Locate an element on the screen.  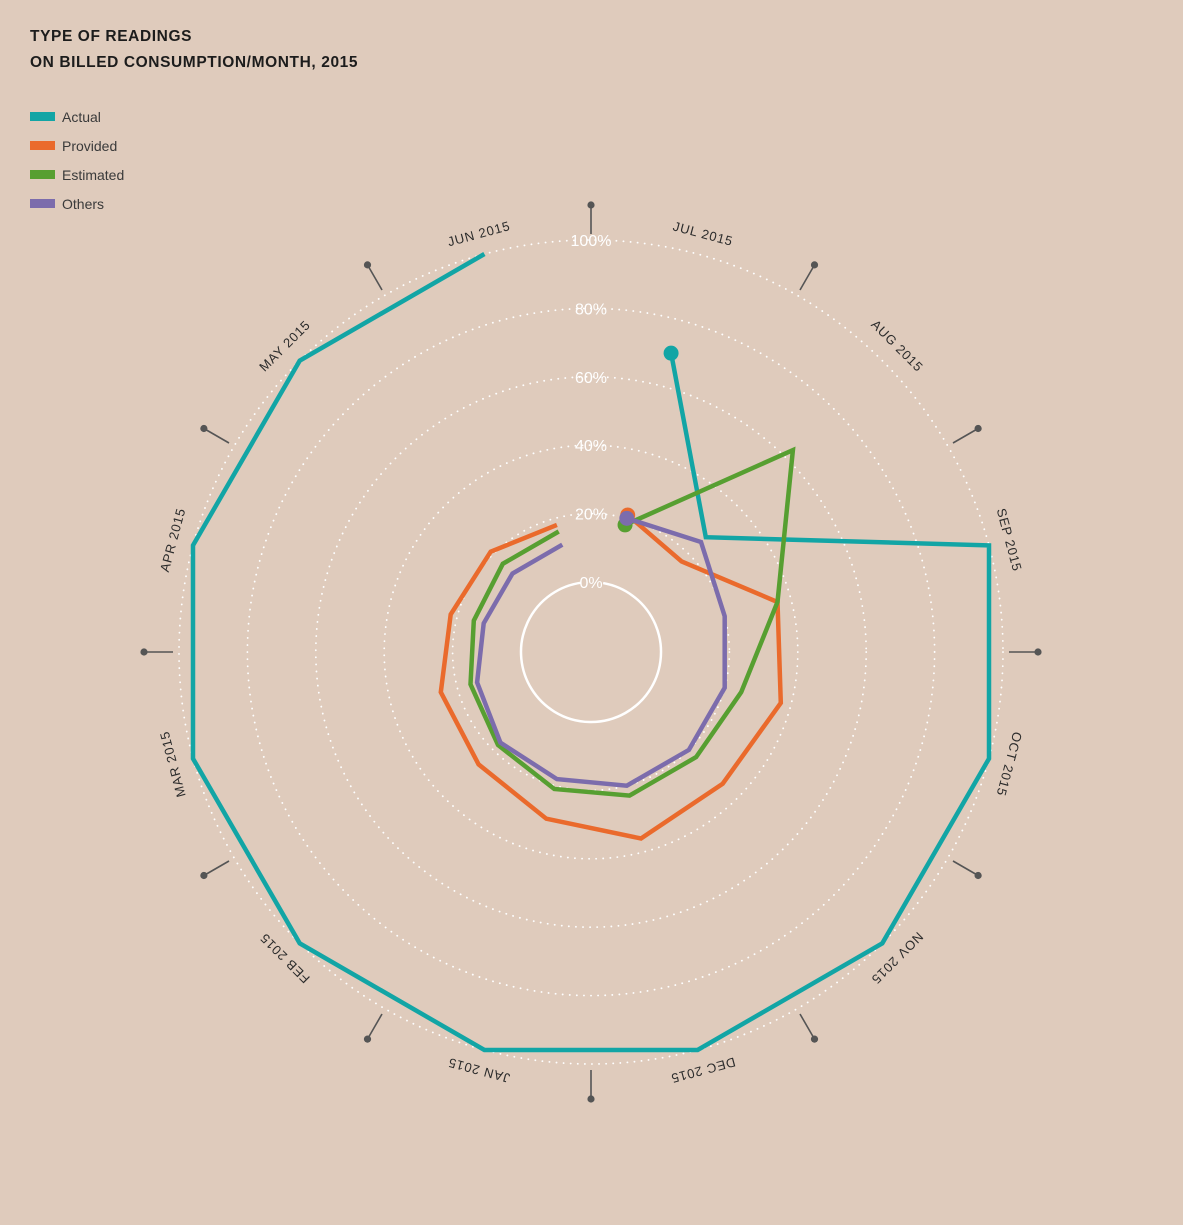
chart-title-line-2: ON BILLED CONSUMPTION/MONTH, 2015 is located at coordinates (194, 62).